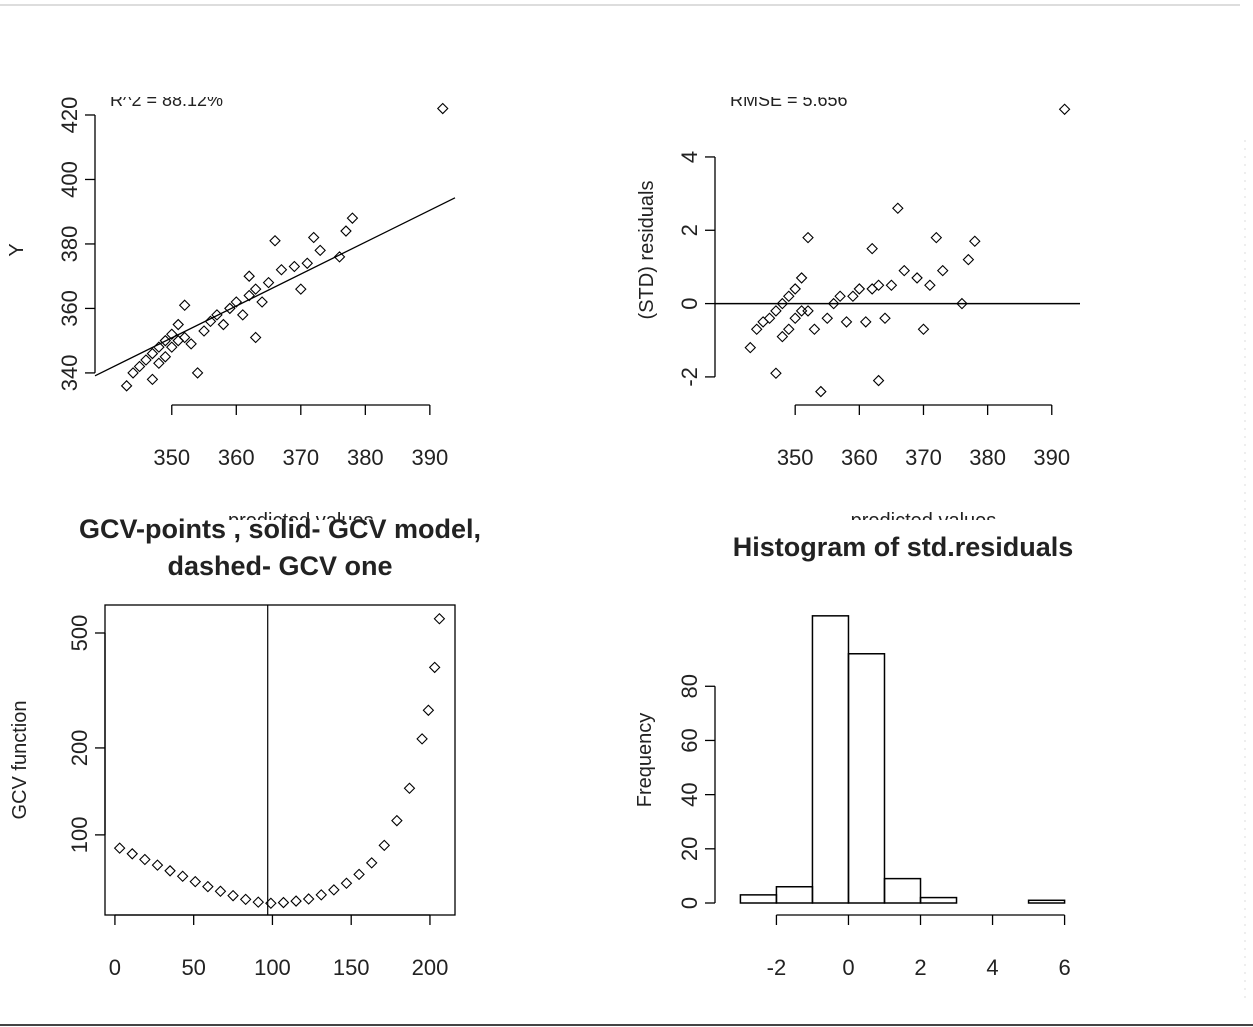  What do you see at coordinates (79, 633) in the screenshot?
I see `y-tick-label: 500` at bounding box center [79, 633].